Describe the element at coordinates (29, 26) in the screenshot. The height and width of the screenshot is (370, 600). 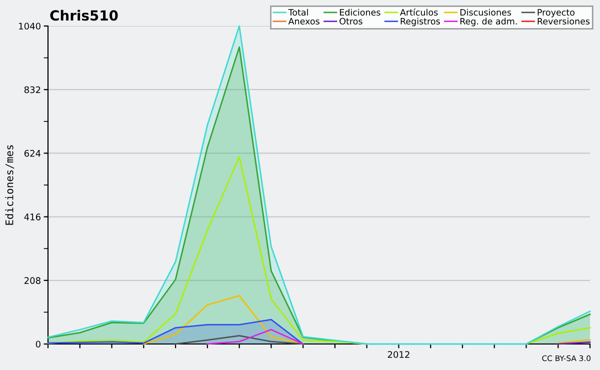
I see `y-tick-label: 1040` at that location.